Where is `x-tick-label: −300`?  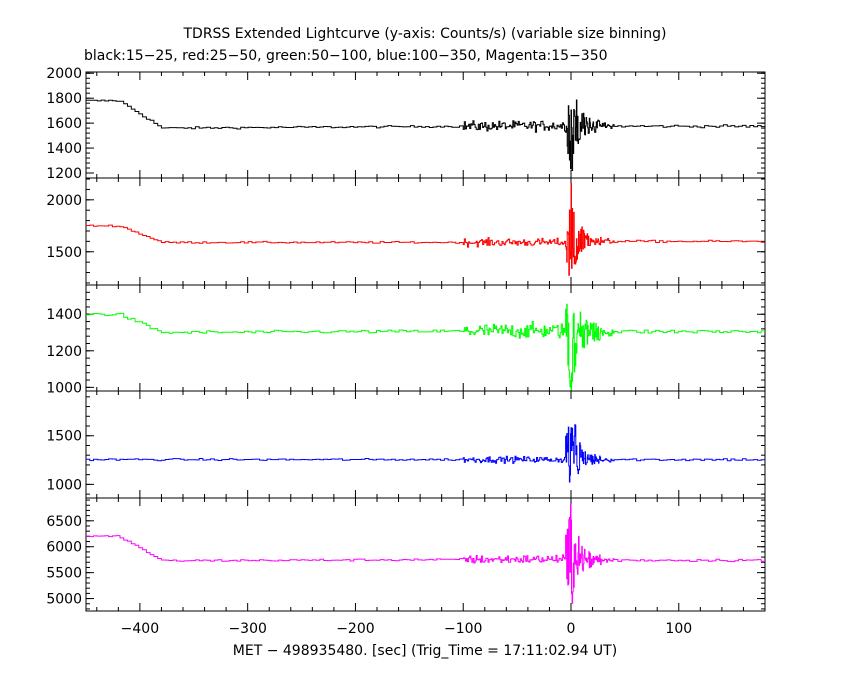
x-tick-label: −300 is located at coordinates (247, 629).